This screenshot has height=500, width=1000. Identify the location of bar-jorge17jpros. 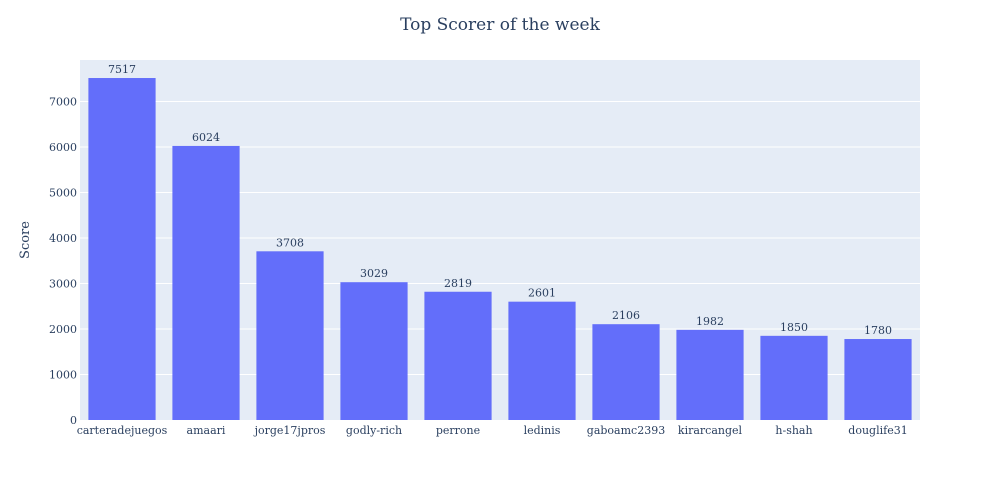
(290, 335).